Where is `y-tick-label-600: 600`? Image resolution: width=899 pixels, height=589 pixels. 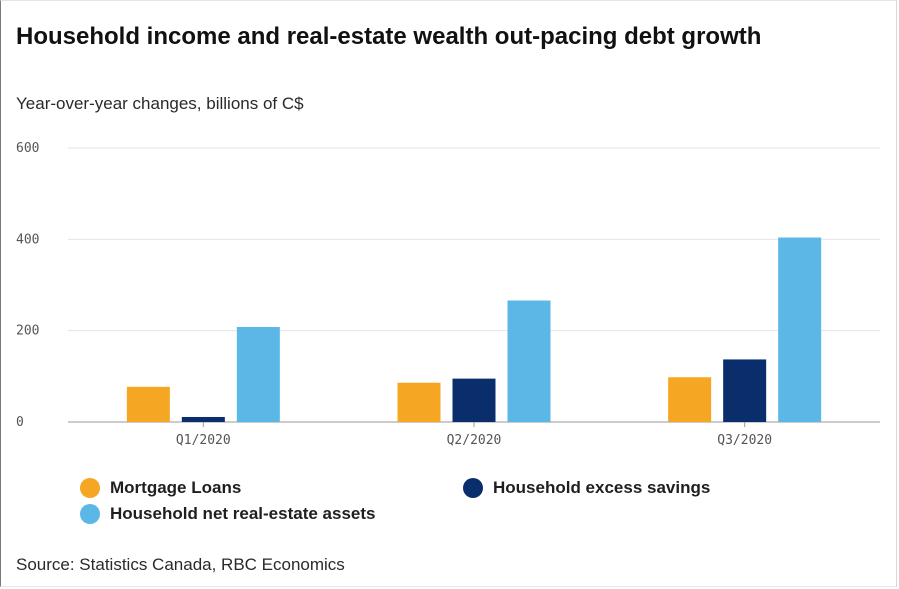
y-tick-label-600: 600 is located at coordinates (27, 148).